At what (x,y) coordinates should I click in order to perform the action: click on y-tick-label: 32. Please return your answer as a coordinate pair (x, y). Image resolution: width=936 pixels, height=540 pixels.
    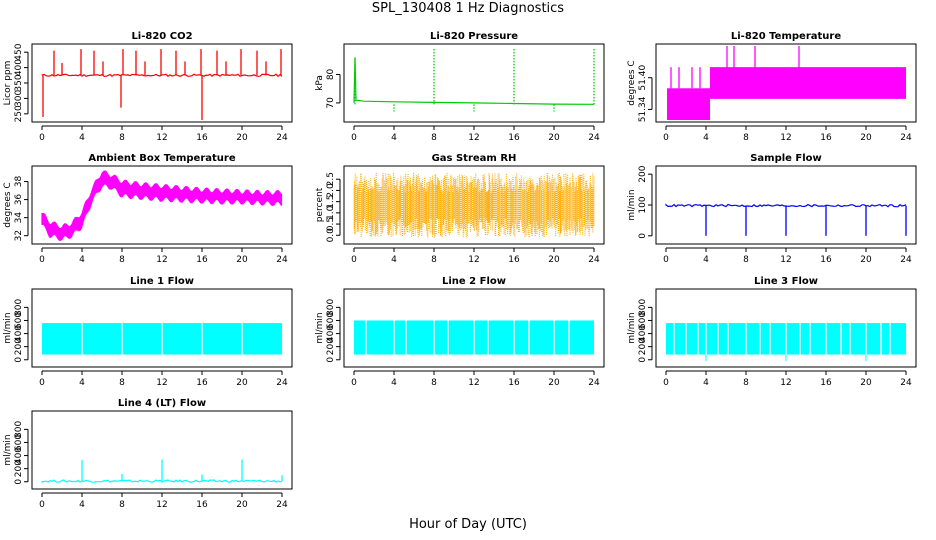
    Looking at the image, I should click on (19, 235).